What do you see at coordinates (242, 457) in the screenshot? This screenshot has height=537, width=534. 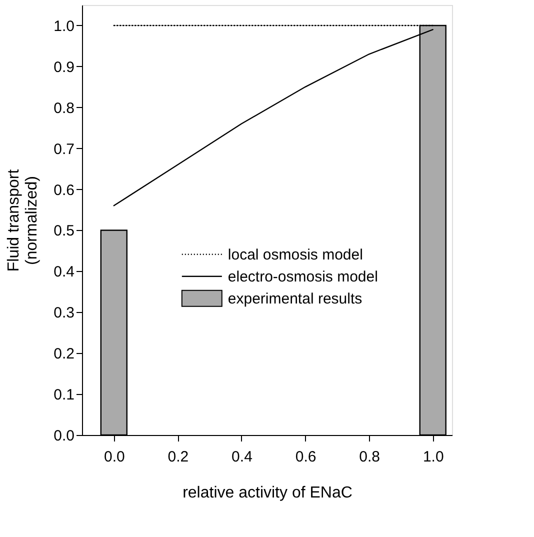 I see `x-tick-label: 0.4` at bounding box center [242, 457].